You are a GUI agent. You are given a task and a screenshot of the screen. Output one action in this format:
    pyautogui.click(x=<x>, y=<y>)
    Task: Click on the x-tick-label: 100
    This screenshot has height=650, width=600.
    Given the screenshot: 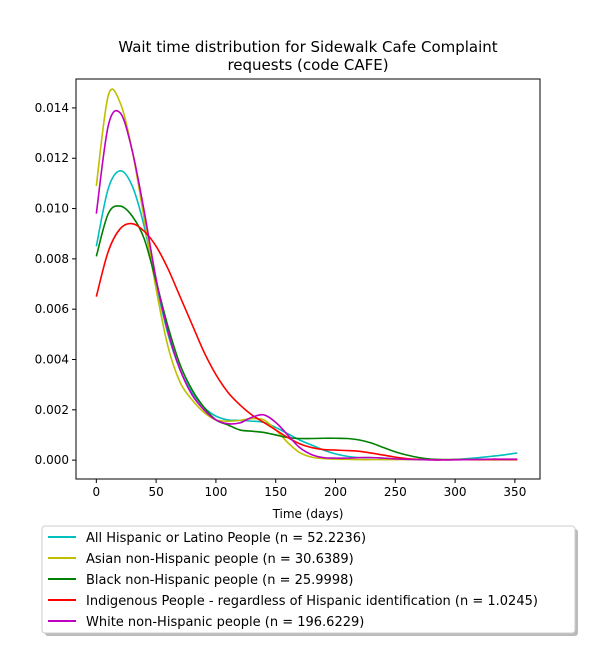 What is the action you would take?
    pyautogui.click(x=215, y=492)
    